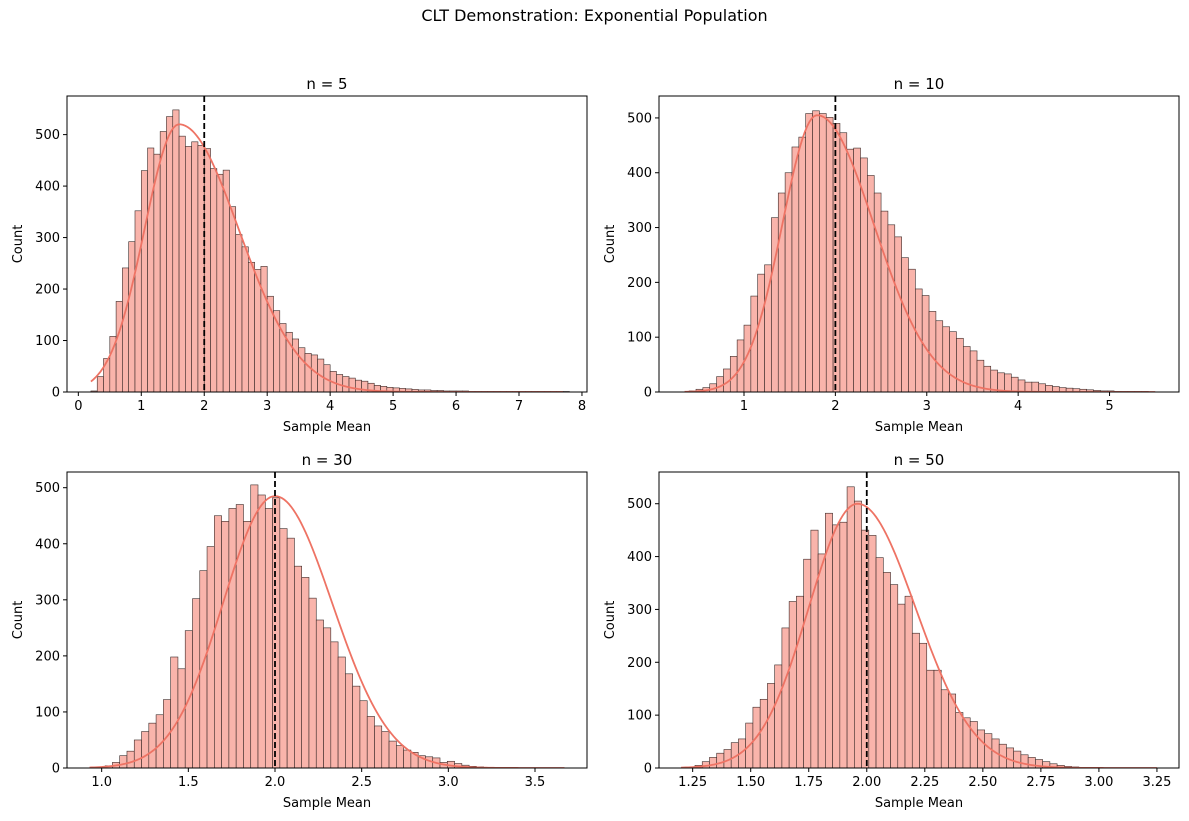  I want to click on x-tick-label: 1, so click(141, 406).